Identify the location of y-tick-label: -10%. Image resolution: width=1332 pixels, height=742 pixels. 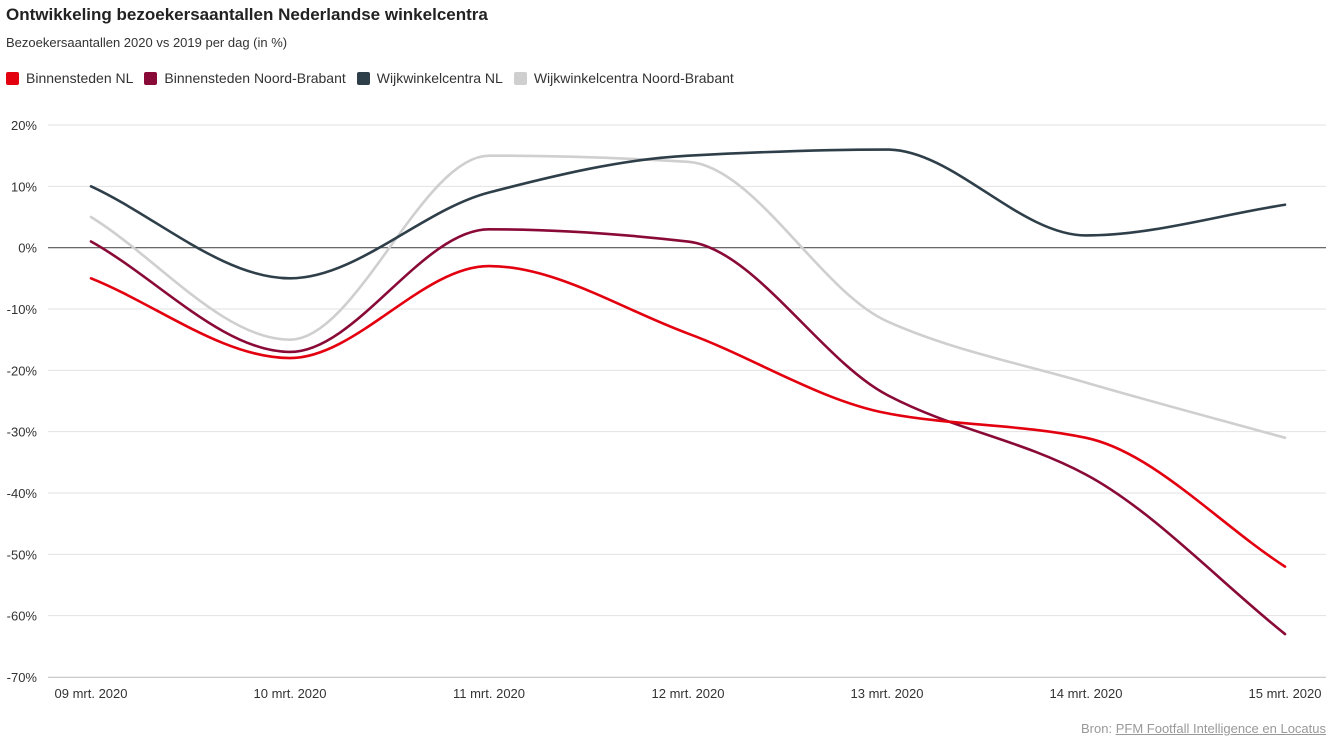
(22, 309).